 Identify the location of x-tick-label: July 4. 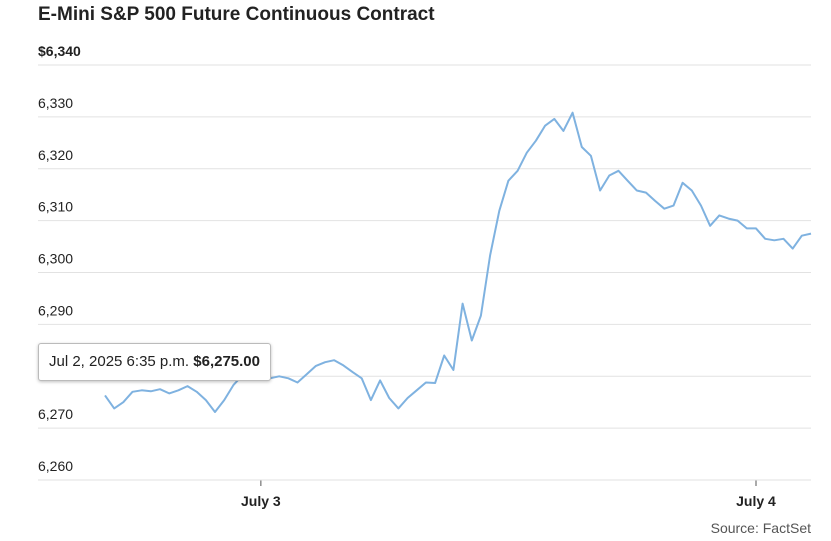
(756, 501).